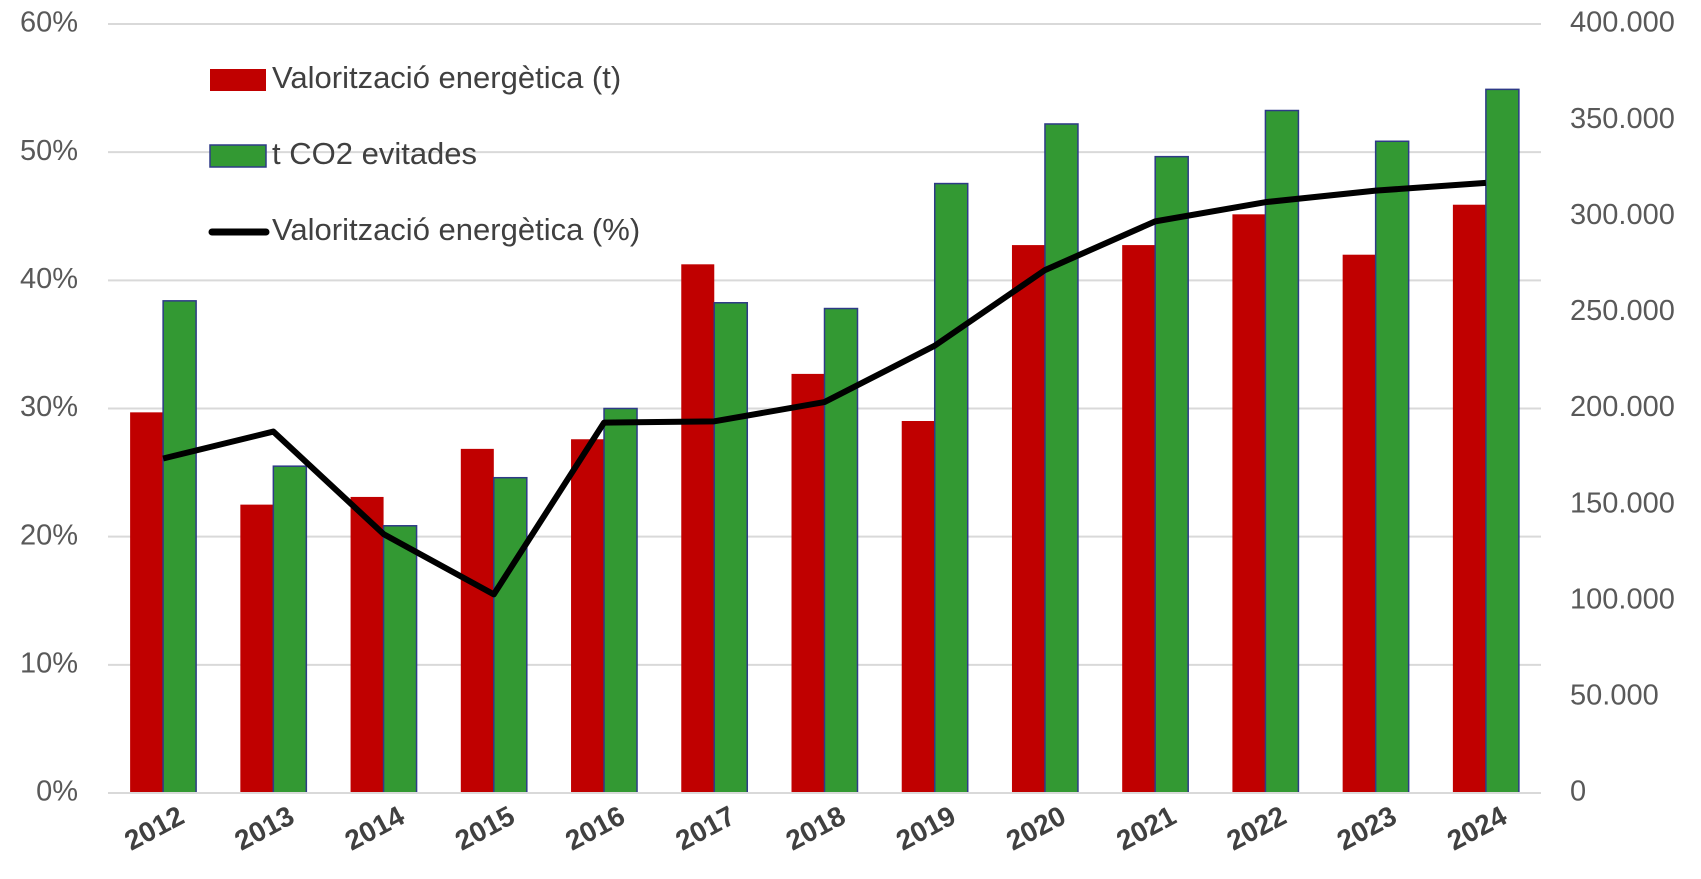  What do you see at coordinates (705, 828) in the screenshot?
I see `x-tick-label: 2017` at bounding box center [705, 828].